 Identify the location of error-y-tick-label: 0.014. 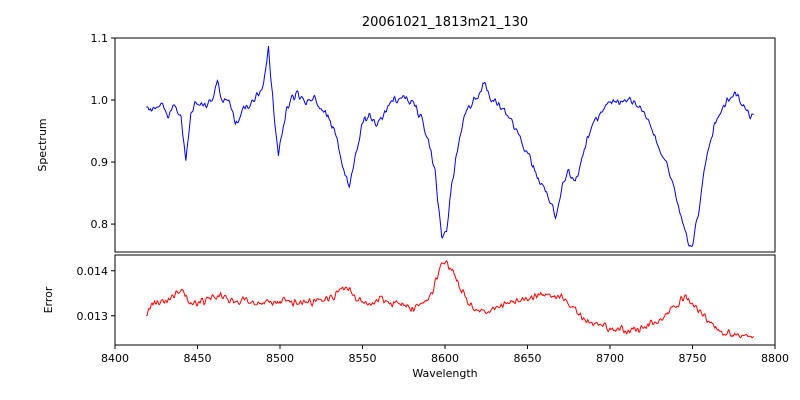
(93, 271).